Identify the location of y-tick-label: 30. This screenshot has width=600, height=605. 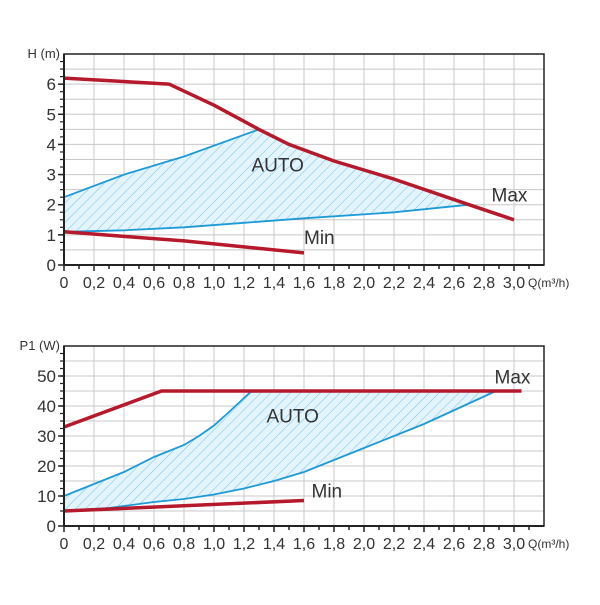
(46, 436).